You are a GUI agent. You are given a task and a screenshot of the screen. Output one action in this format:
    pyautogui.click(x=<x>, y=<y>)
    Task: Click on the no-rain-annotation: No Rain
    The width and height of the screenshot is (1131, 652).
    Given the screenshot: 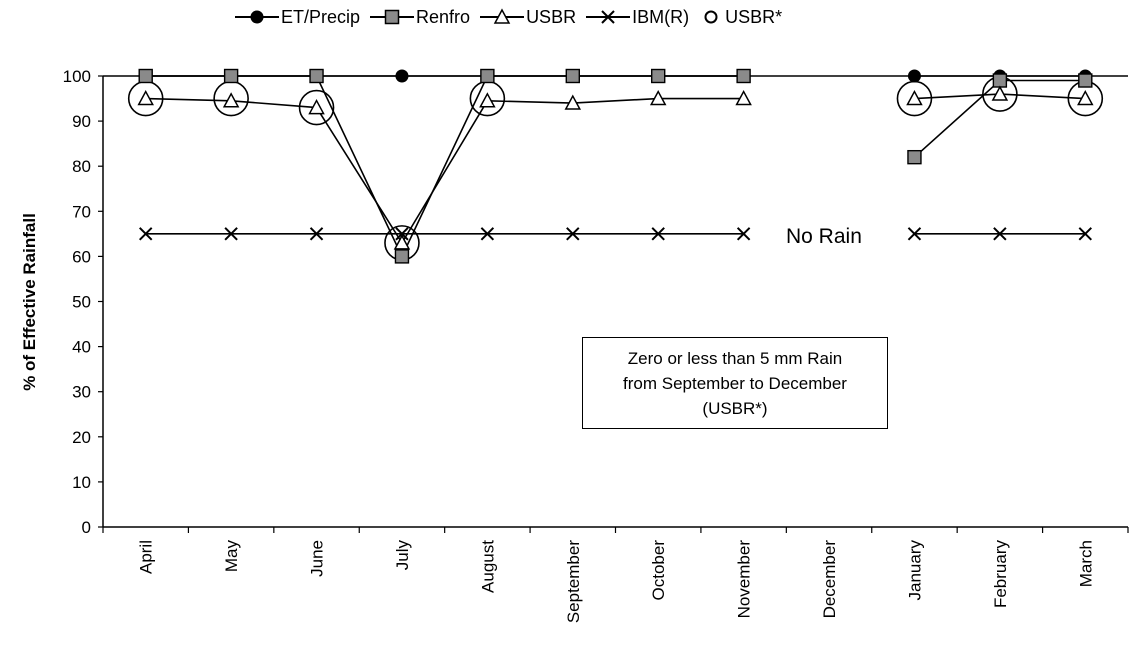 What is the action you would take?
    pyautogui.click(x=824, y=236)
    